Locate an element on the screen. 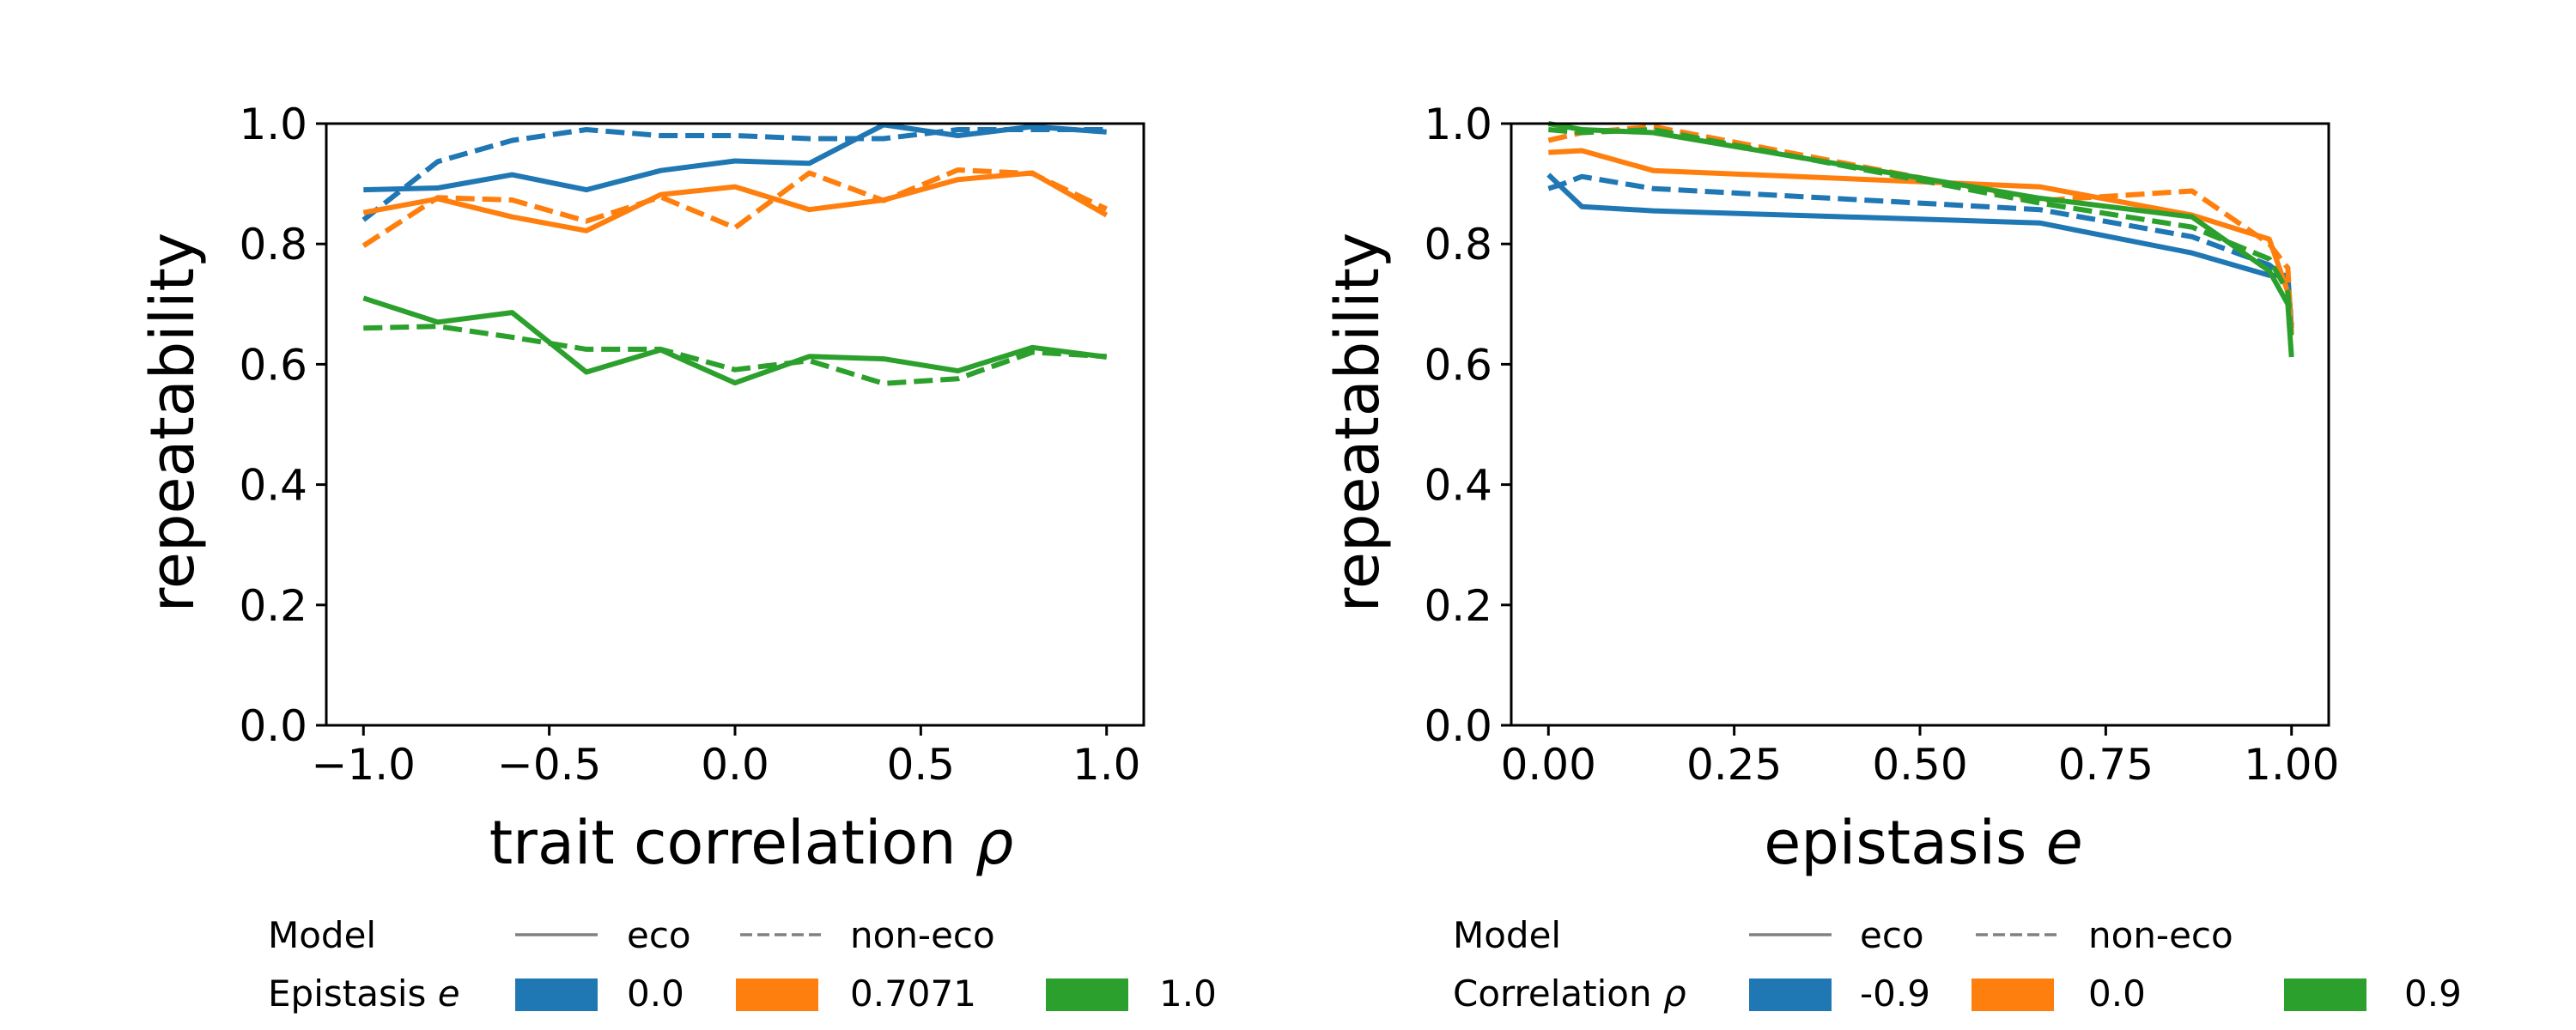 The height and width of the screenshot is (1030, 2576). right-x-ticks: 0.00 0.25 0.50 0.75 1.00 is located at coordinates (1920, 757).